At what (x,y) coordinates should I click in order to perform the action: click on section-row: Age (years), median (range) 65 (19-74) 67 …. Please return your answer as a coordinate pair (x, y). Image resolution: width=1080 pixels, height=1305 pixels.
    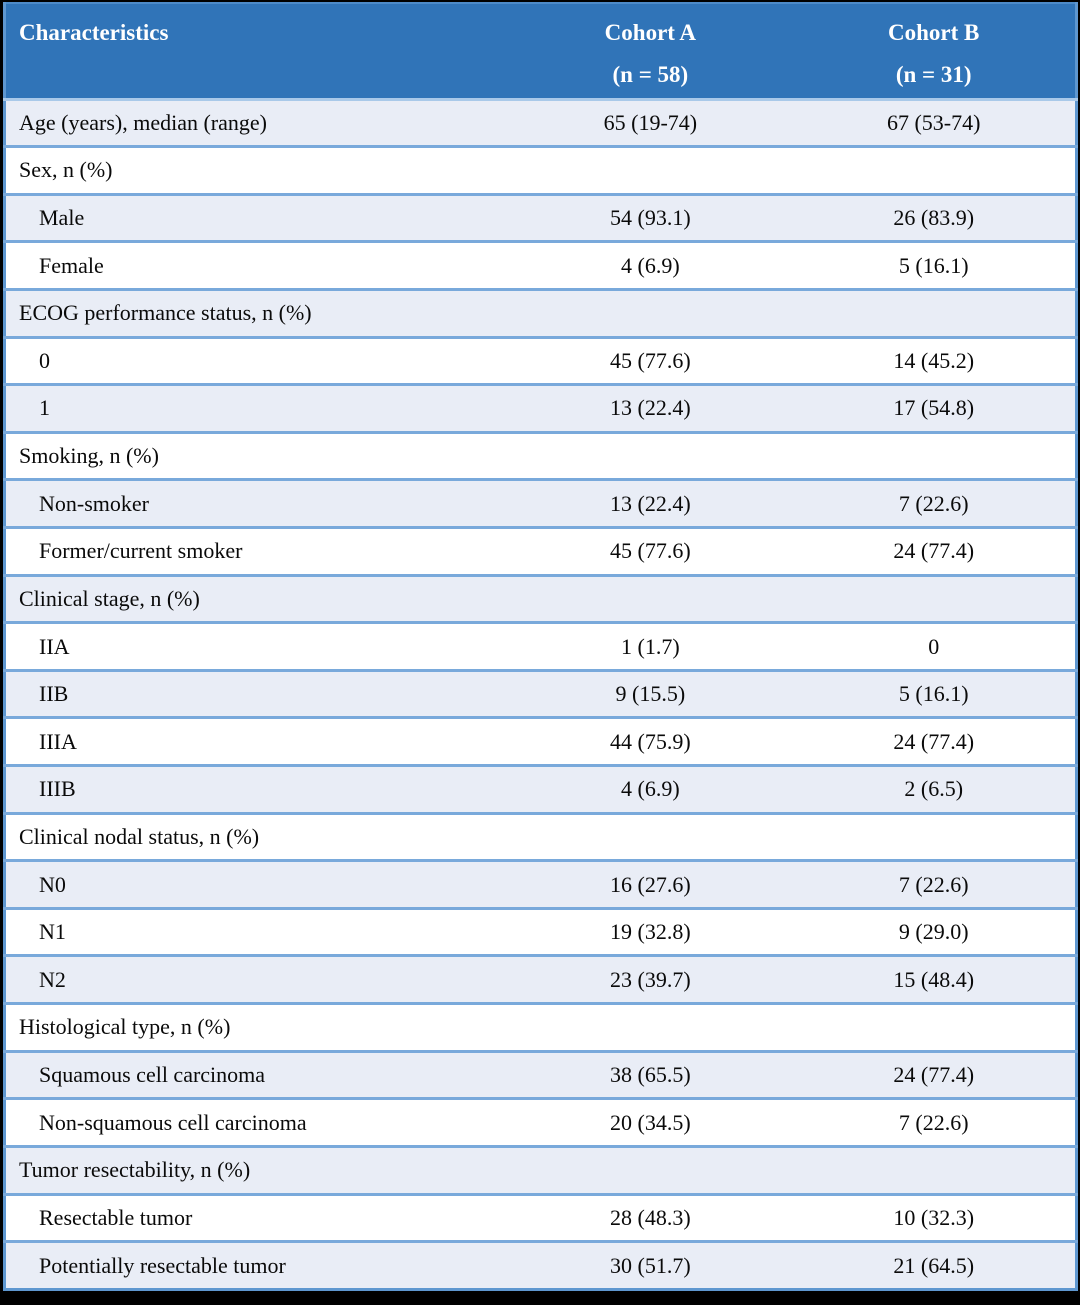
    Looking at the image, I should click on (540, 122).